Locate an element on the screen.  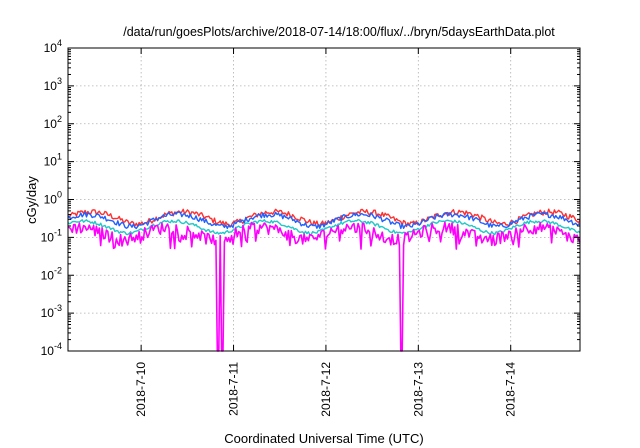
y-tick-label: 10⁴ is located at coordinates (53, 46).